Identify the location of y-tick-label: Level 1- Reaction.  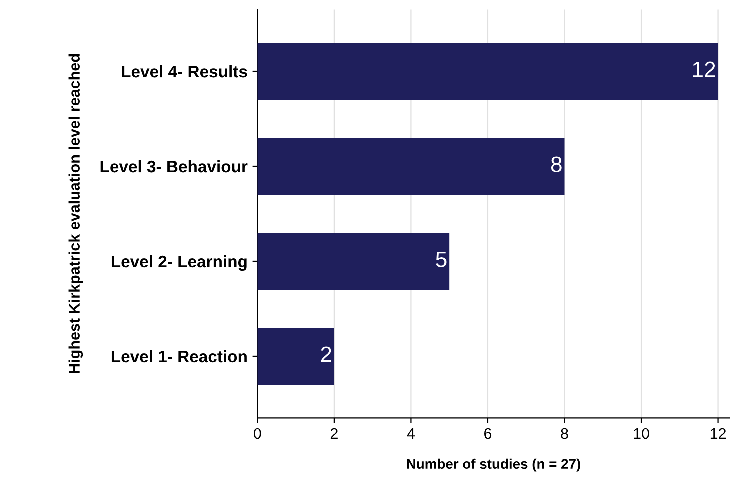
(179, 356).